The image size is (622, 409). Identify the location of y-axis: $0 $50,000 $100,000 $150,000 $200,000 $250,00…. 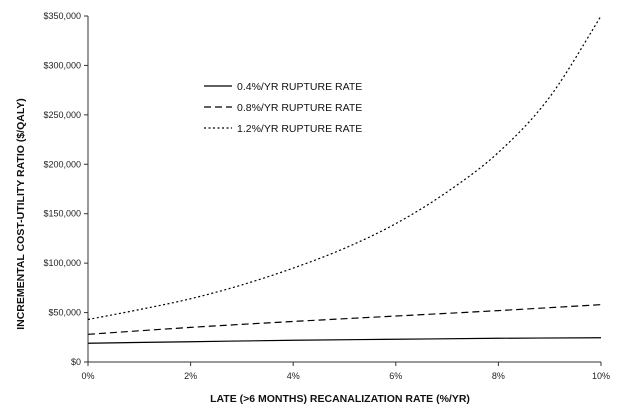
(66, 189).